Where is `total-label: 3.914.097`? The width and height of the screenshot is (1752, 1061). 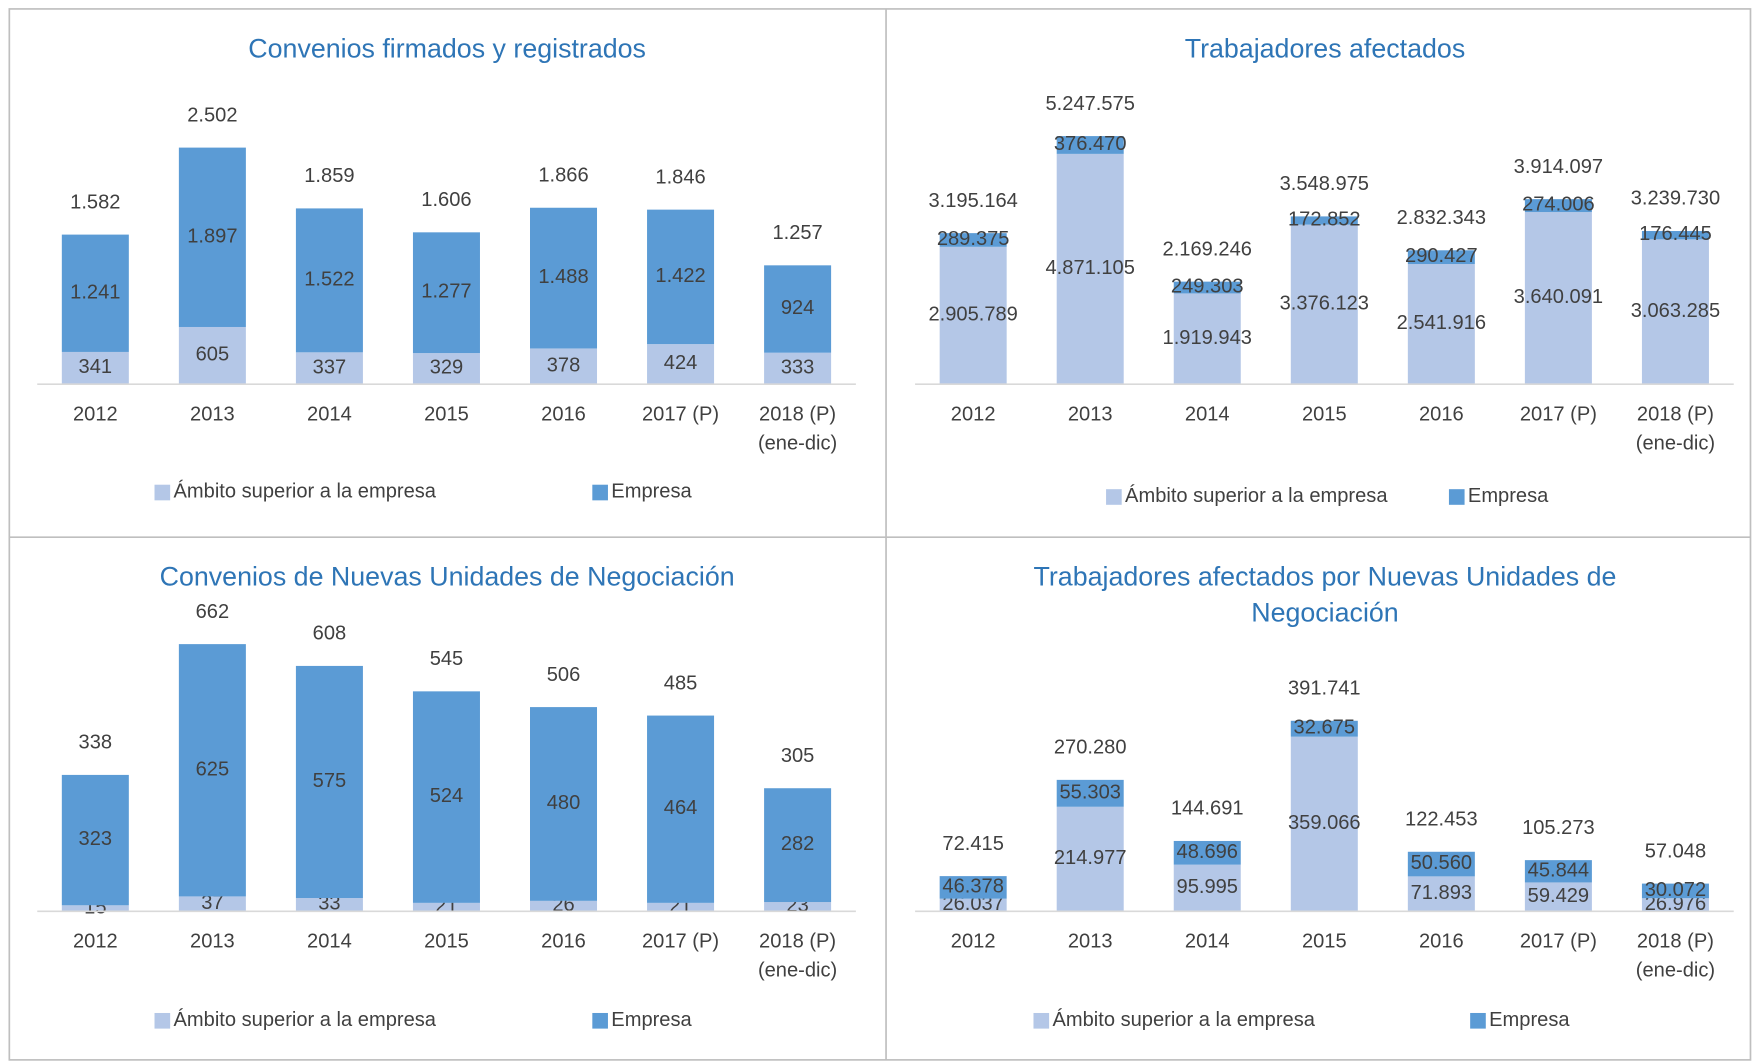 total-label: 3.914.097 is located at coordinates (1558, 167).